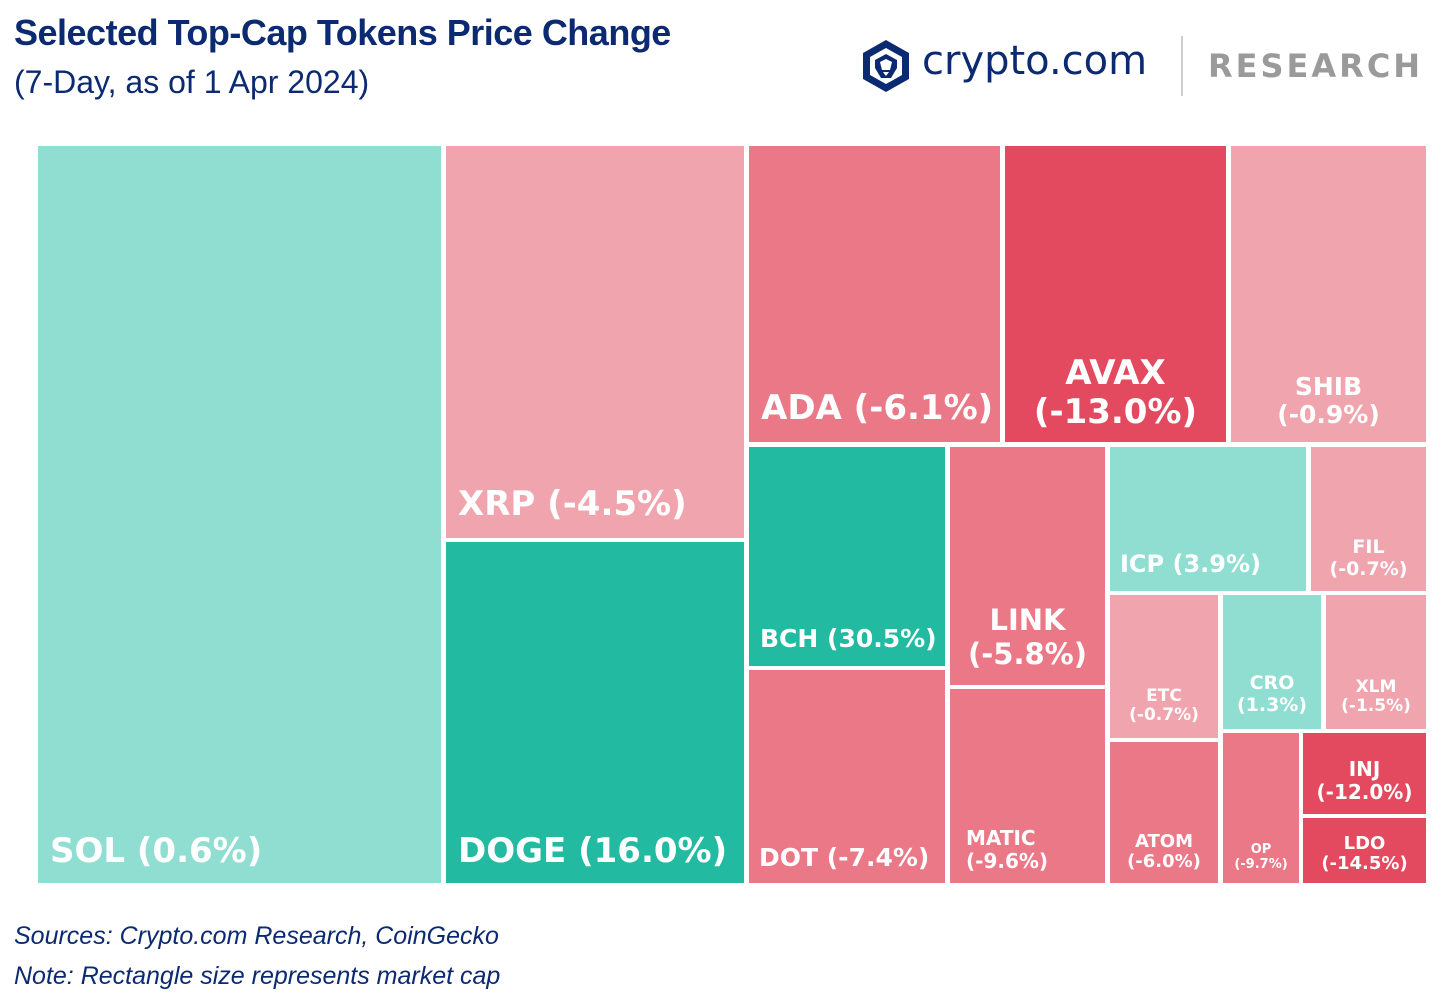 This screenshot has height=1006, width=1456. What do you see at coordinates (1027, 637) in the screenshot?
I see `tile-label-link: LINK (-5.8%)` at bounding box center [1027, 637].